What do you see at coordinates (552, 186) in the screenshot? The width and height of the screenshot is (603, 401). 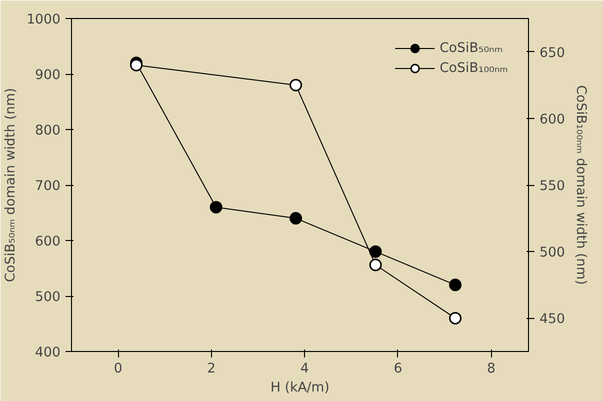 I see `y2-tick-label: 550` at bounding box center [552, 186].